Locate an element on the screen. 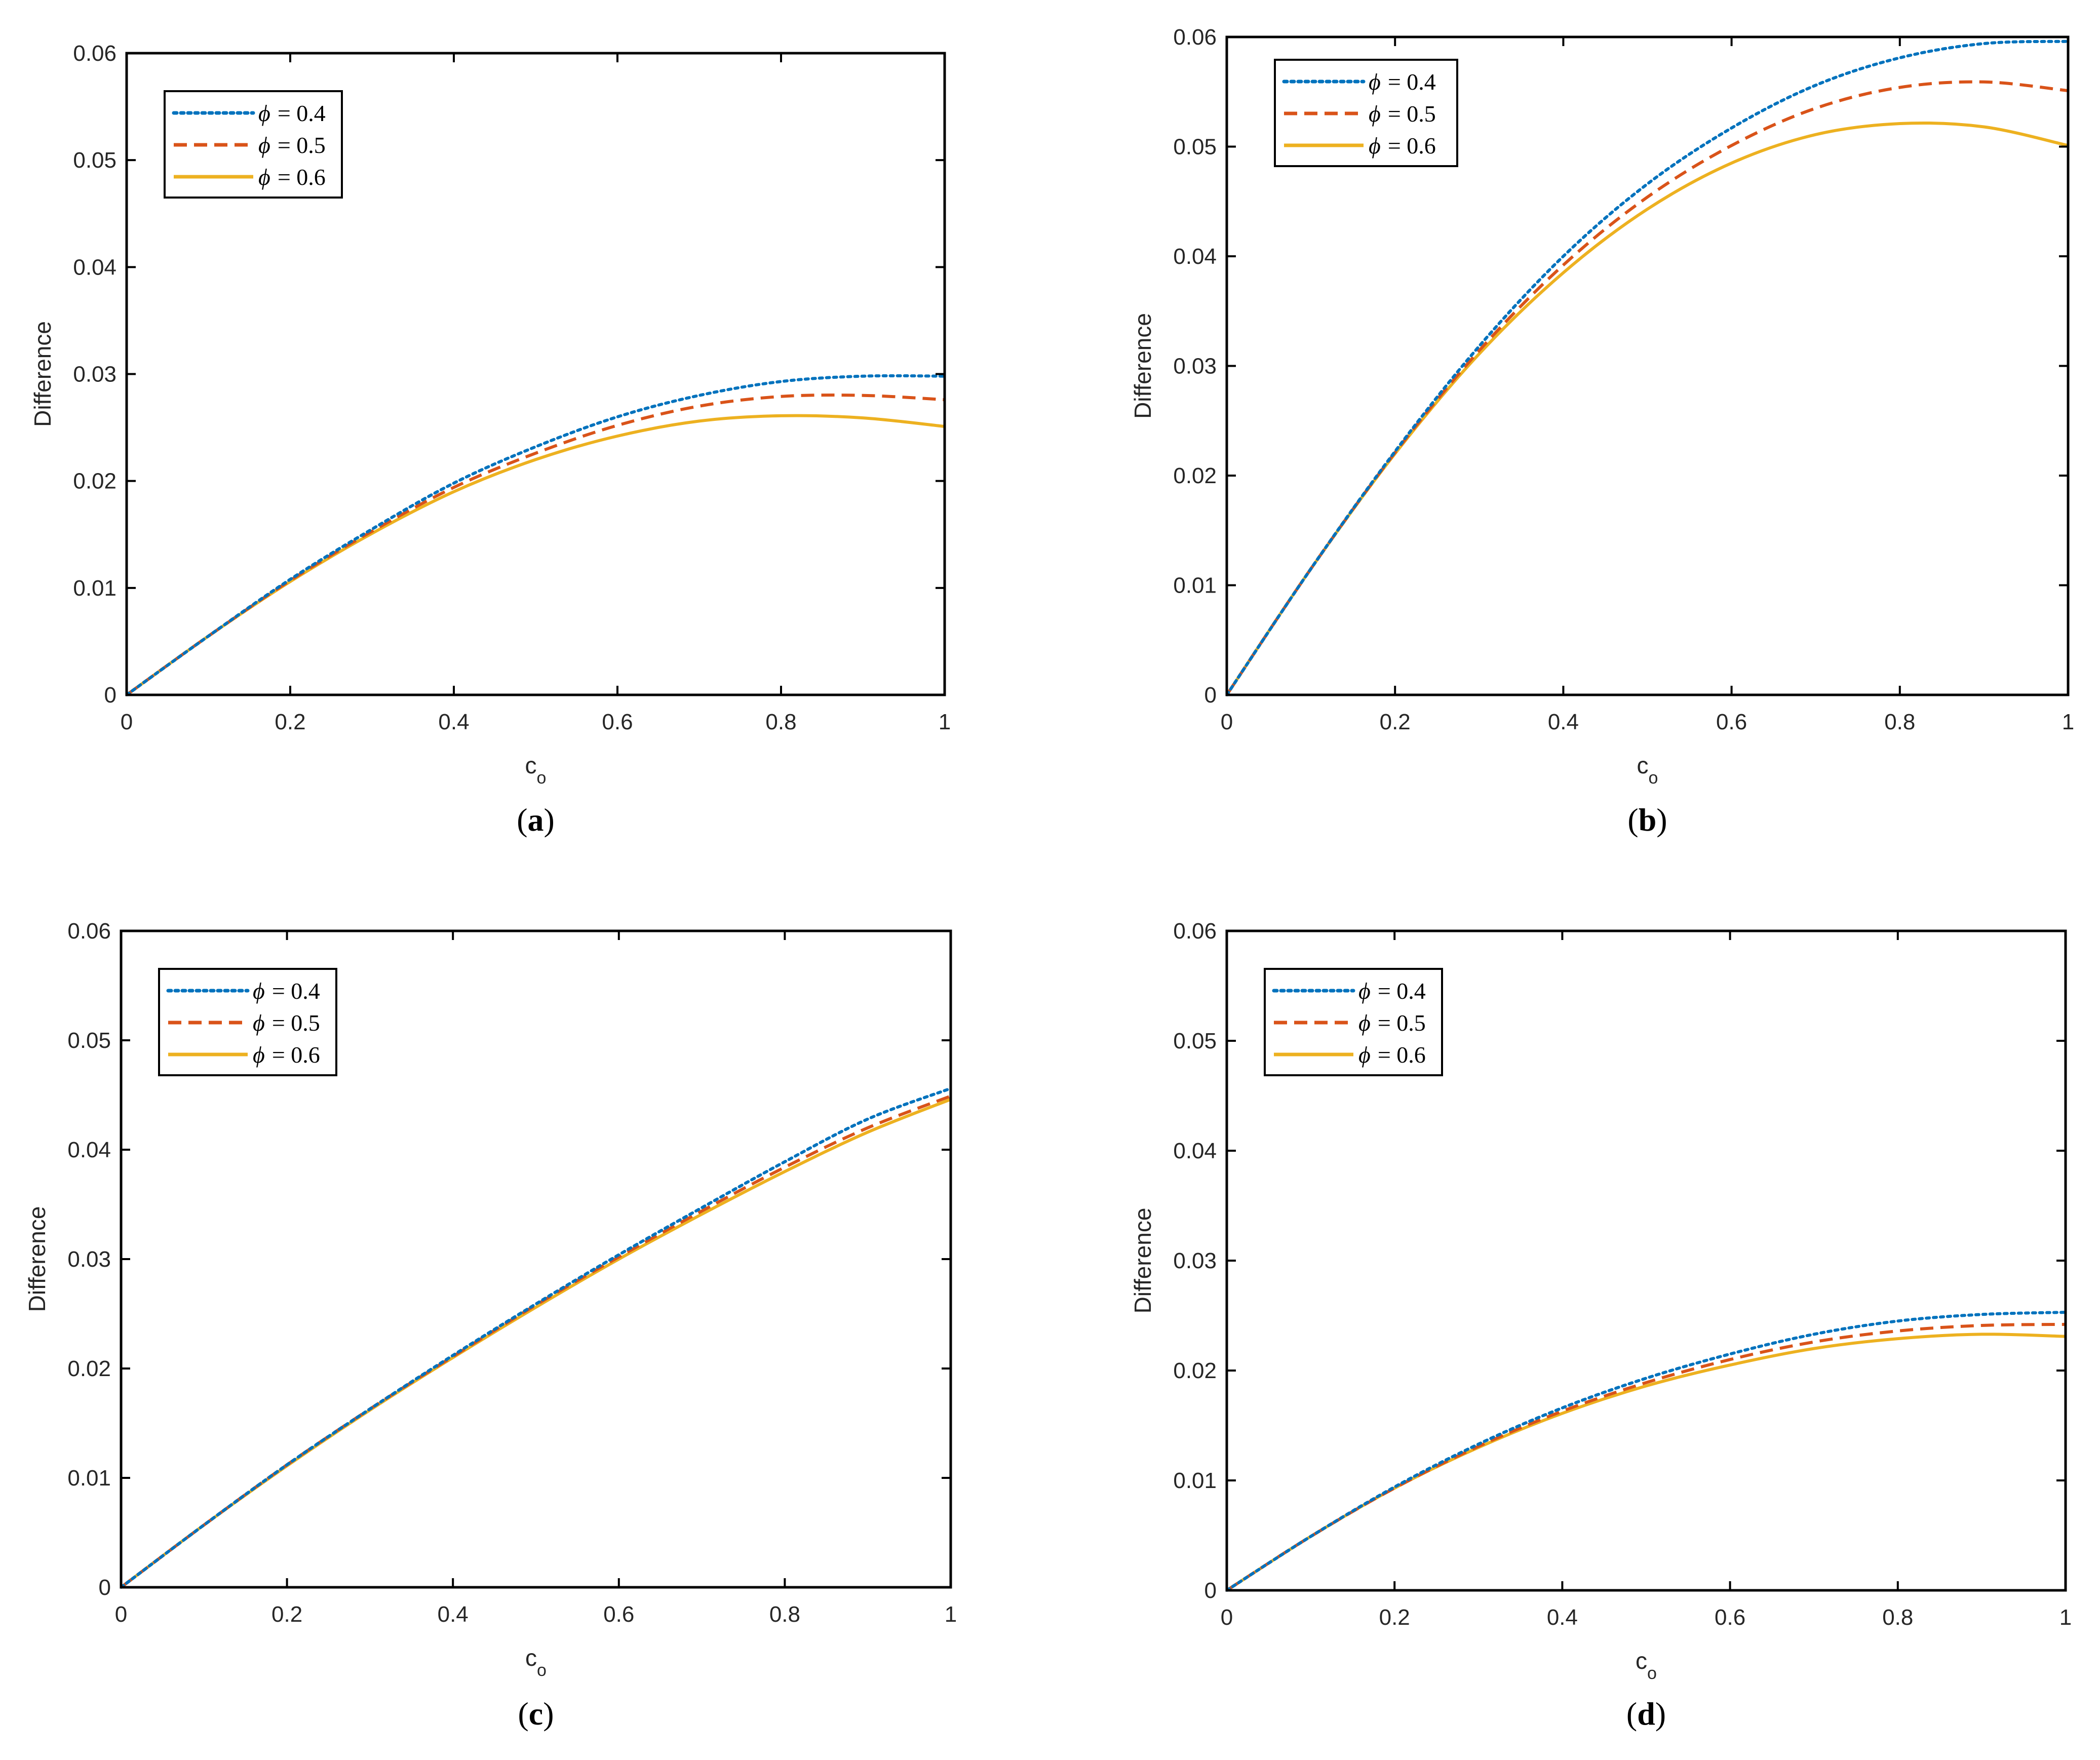  series-line-phi-0-5-panel-d is located at coordinates (1646, 1457).